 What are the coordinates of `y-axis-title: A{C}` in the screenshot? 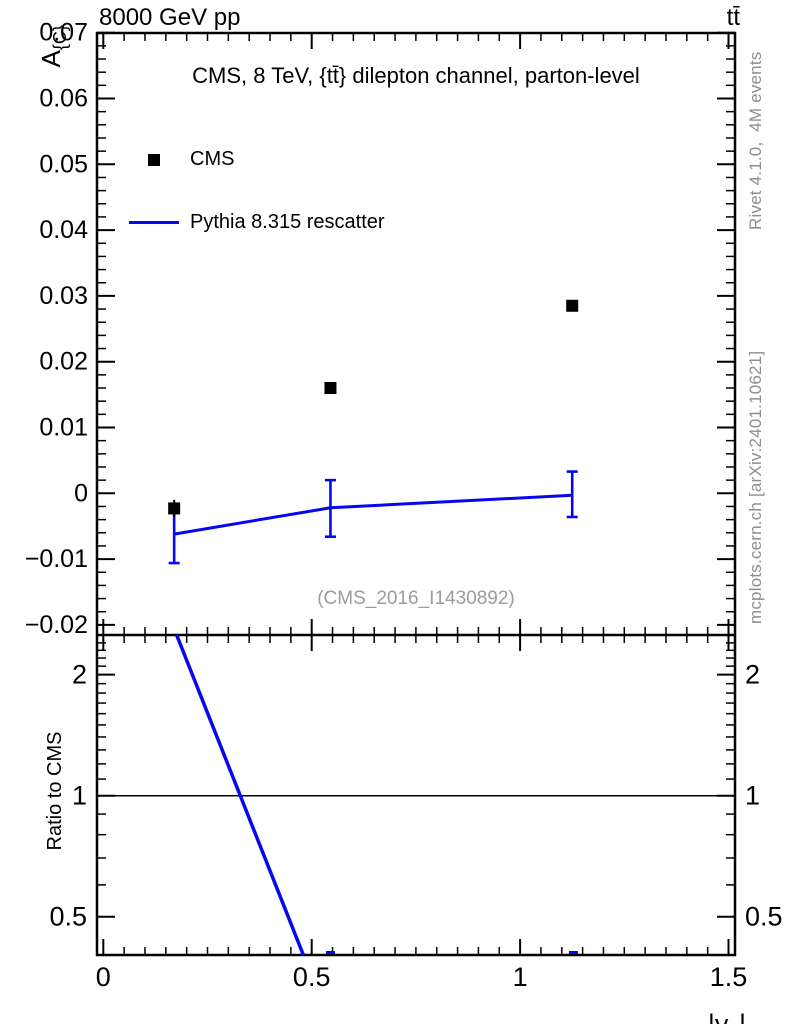 It's located at (37, 60).